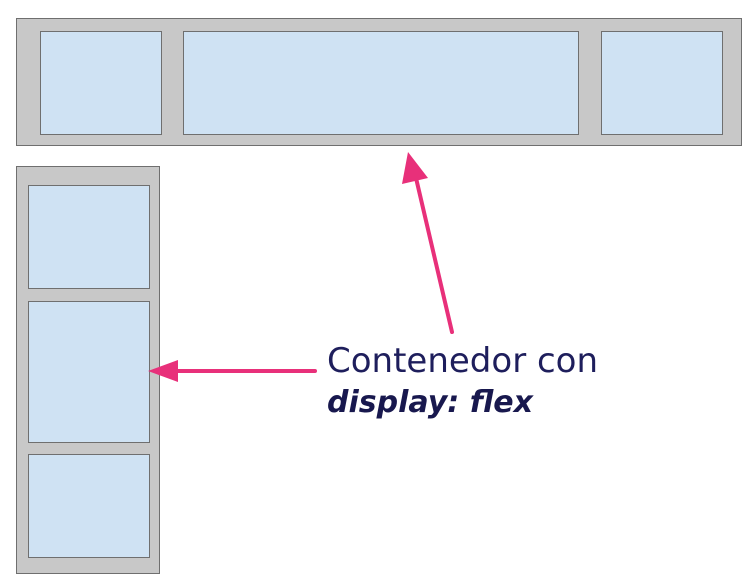  What do you see at coordinates (463, 361) in the screenshot?
I see `caption-line-1: Contenedor con` at bounding box center [463, 361].